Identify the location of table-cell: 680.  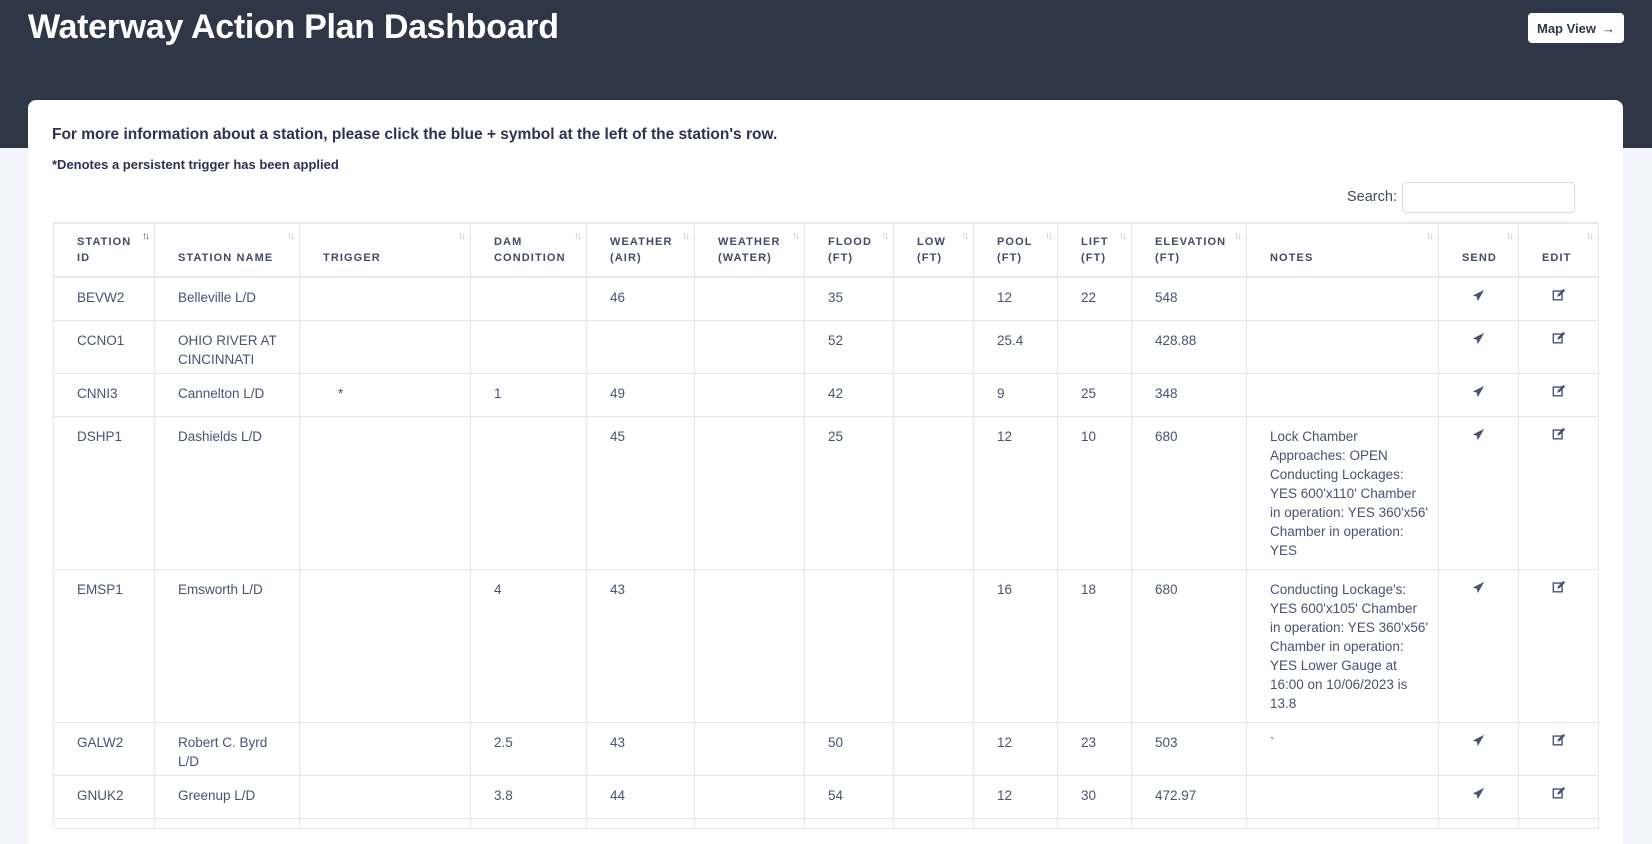
(1189, 492).